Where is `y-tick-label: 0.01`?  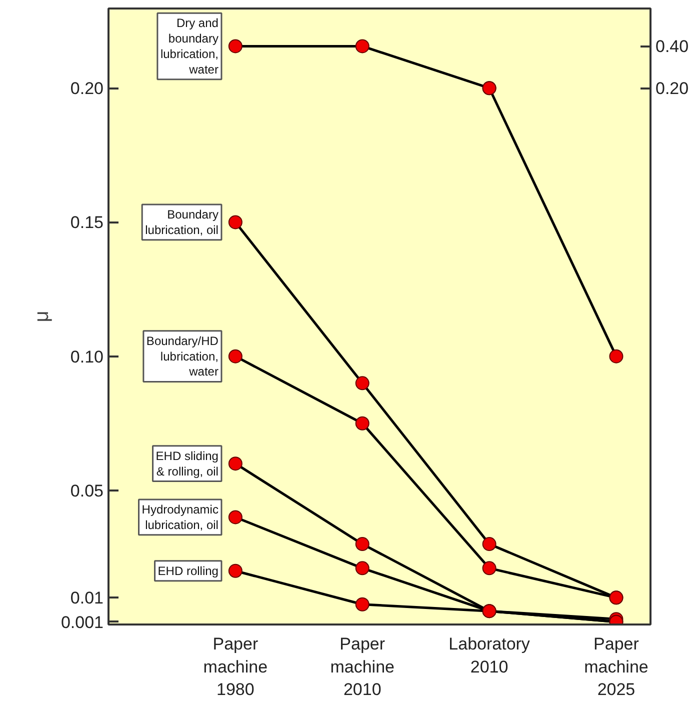
y-tick-label: 0.01 is located at coordinates (87, 598).